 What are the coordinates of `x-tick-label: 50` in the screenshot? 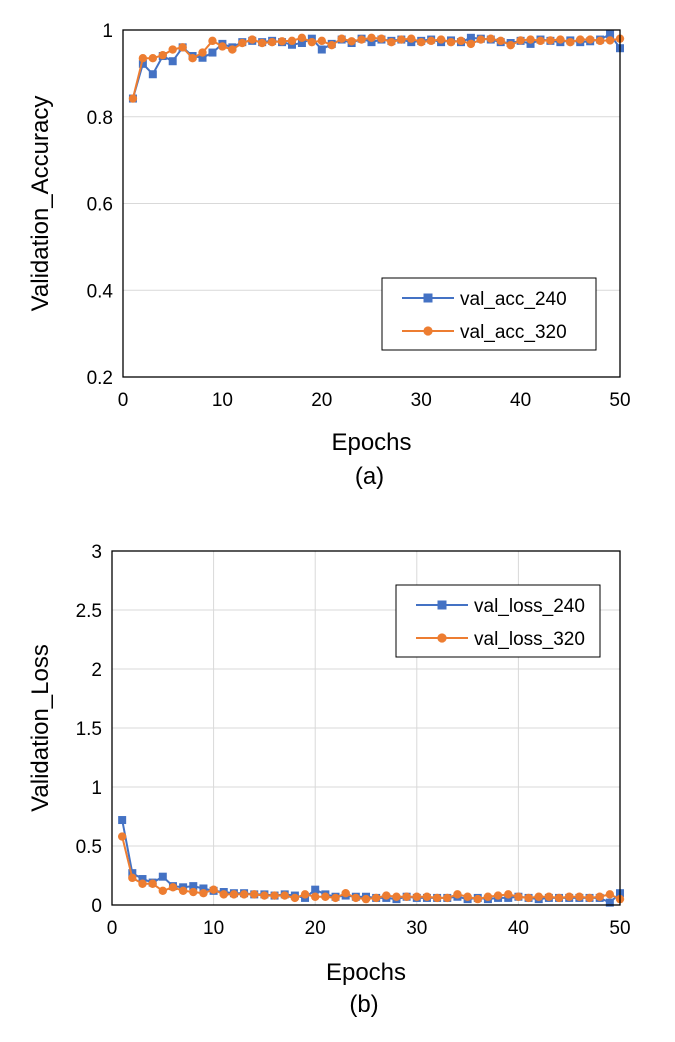 It's located at (619, 400).